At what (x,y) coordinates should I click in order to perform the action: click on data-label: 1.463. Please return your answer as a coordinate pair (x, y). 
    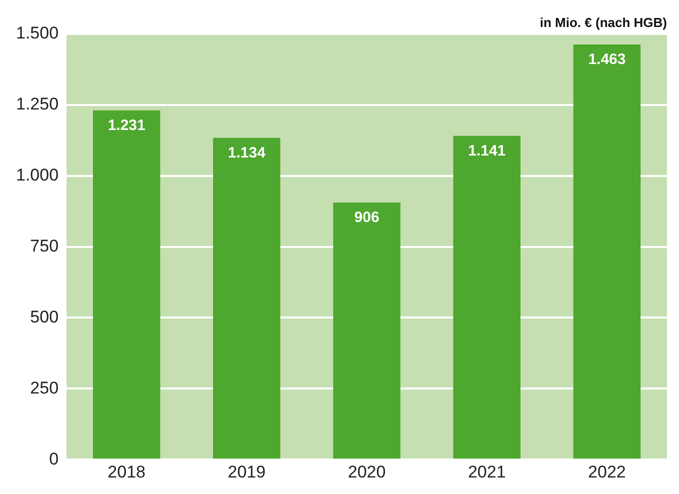
    Looking at the image, I should click on (607, 59).